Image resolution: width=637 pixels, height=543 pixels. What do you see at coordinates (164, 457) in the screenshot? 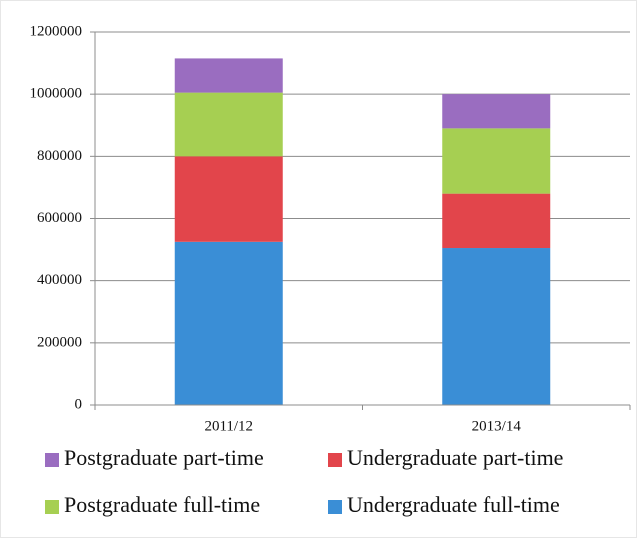
I see `legend-label: Postgraduate part-time` at bounding box center [164, 457].